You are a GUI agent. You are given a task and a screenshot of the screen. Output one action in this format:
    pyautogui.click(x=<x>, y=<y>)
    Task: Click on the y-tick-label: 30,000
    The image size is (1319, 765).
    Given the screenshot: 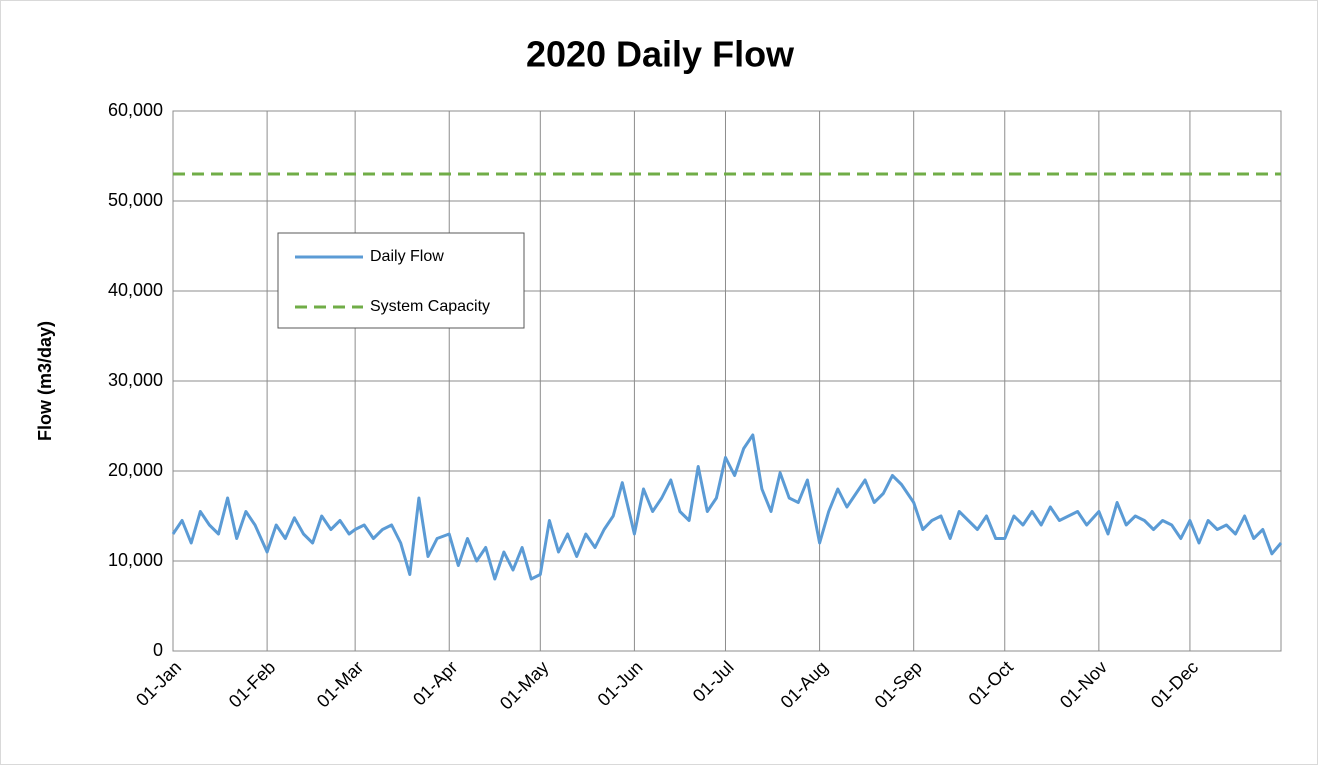 What is the action you would take?
    pyautogui.click(x=135, y=380)
    